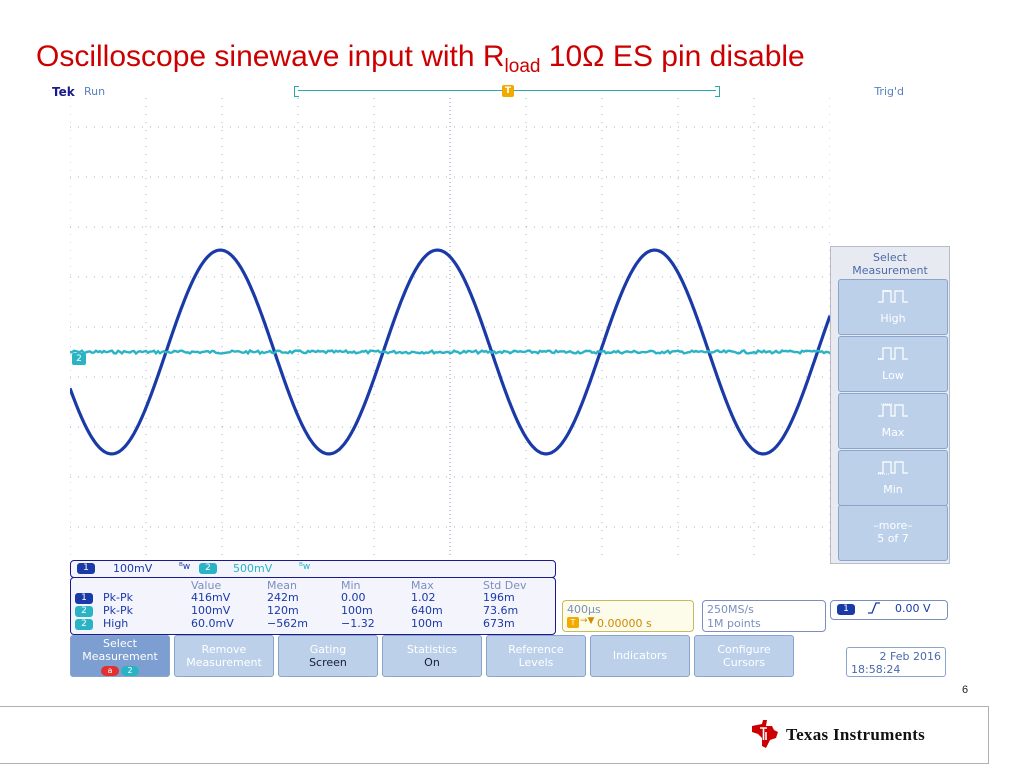  I want to click on trigger-status: Trig'd, so click(889, 91).